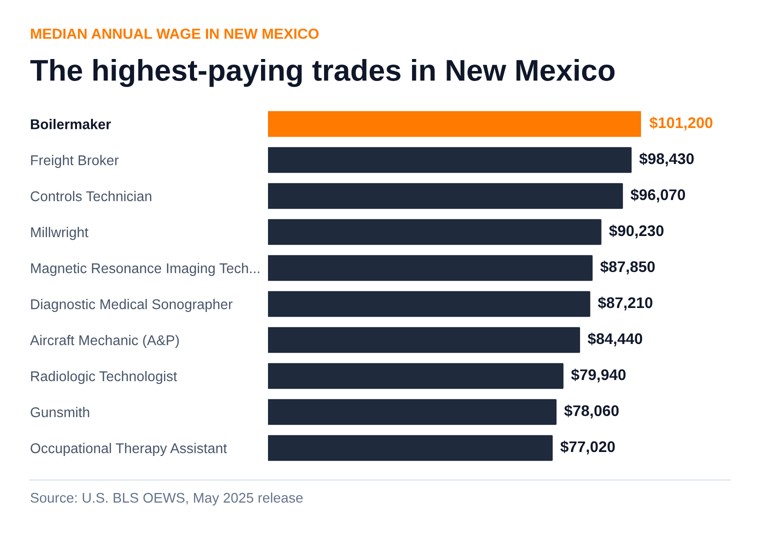 This screenshot has width=760, height=536. What do you see at coordinates (91, 196) in the screenshot?
I see `y-tick-label: Controls Technician` at bounding box center [91, 196].